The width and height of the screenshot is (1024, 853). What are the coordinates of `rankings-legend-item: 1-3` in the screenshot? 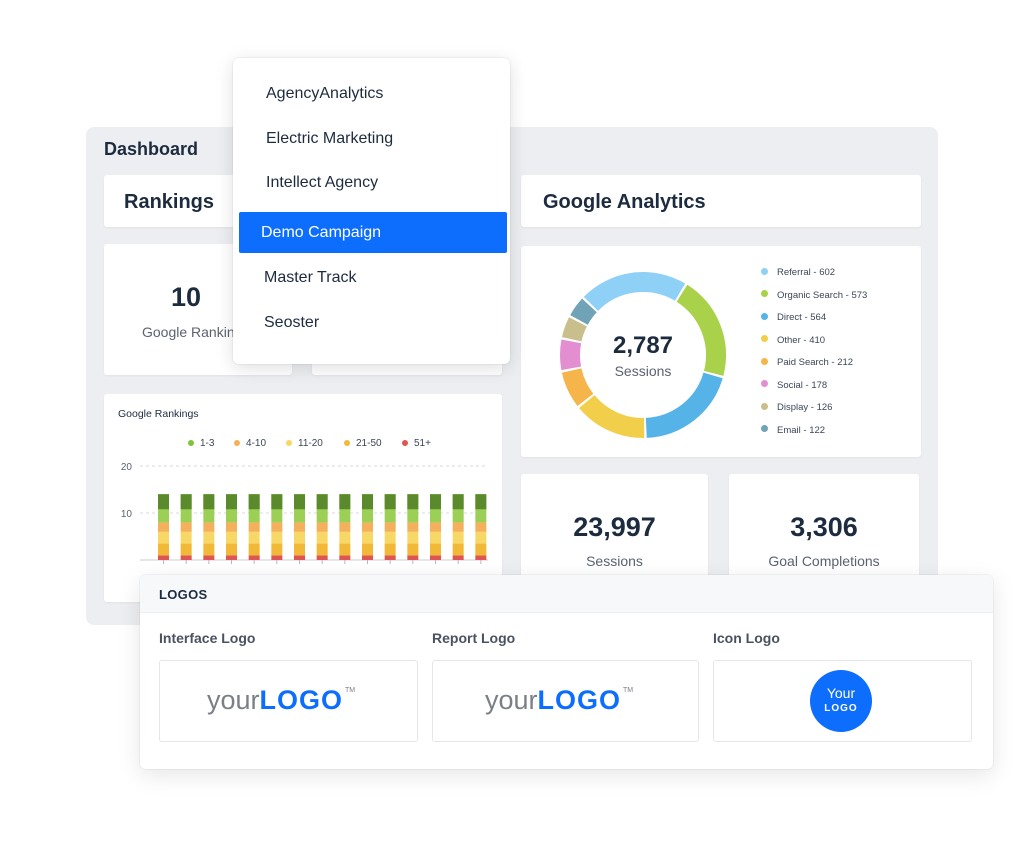 It's located at (201, 443).